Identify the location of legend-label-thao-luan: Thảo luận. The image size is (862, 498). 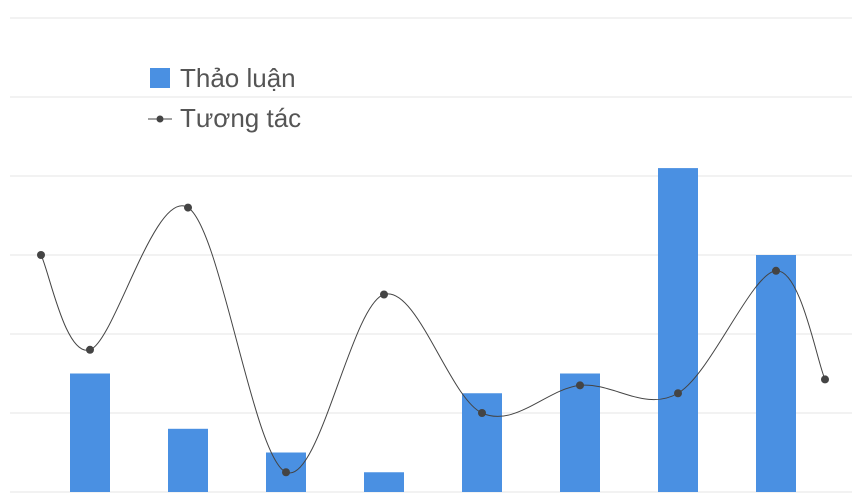
(238, 78).